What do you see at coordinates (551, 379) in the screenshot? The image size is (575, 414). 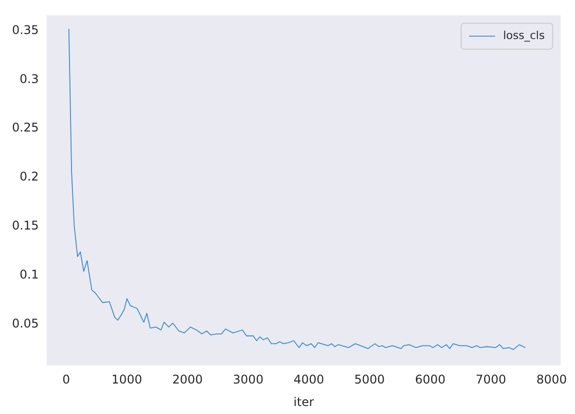 I see `x-tick-label: 8000` at bounding box center [551, 379].